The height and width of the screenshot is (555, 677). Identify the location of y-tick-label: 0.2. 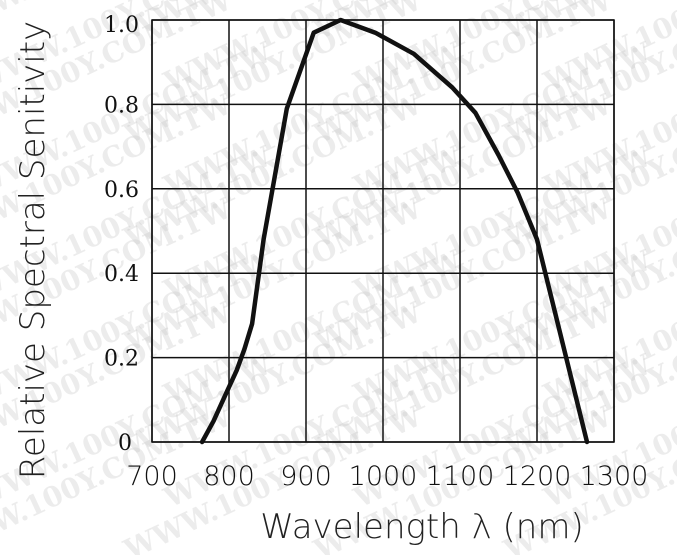
(121, 359).